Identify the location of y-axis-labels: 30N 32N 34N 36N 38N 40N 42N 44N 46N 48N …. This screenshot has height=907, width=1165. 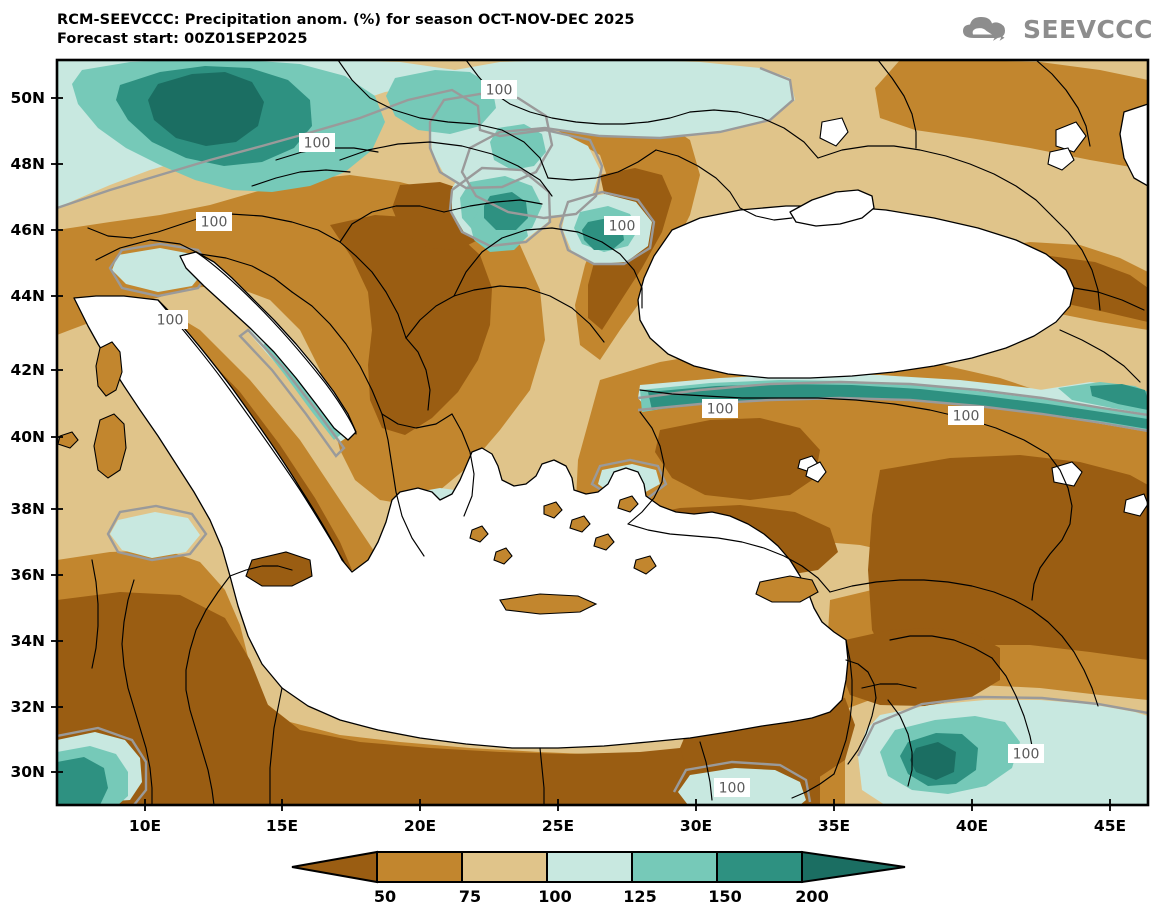
(27, 435).